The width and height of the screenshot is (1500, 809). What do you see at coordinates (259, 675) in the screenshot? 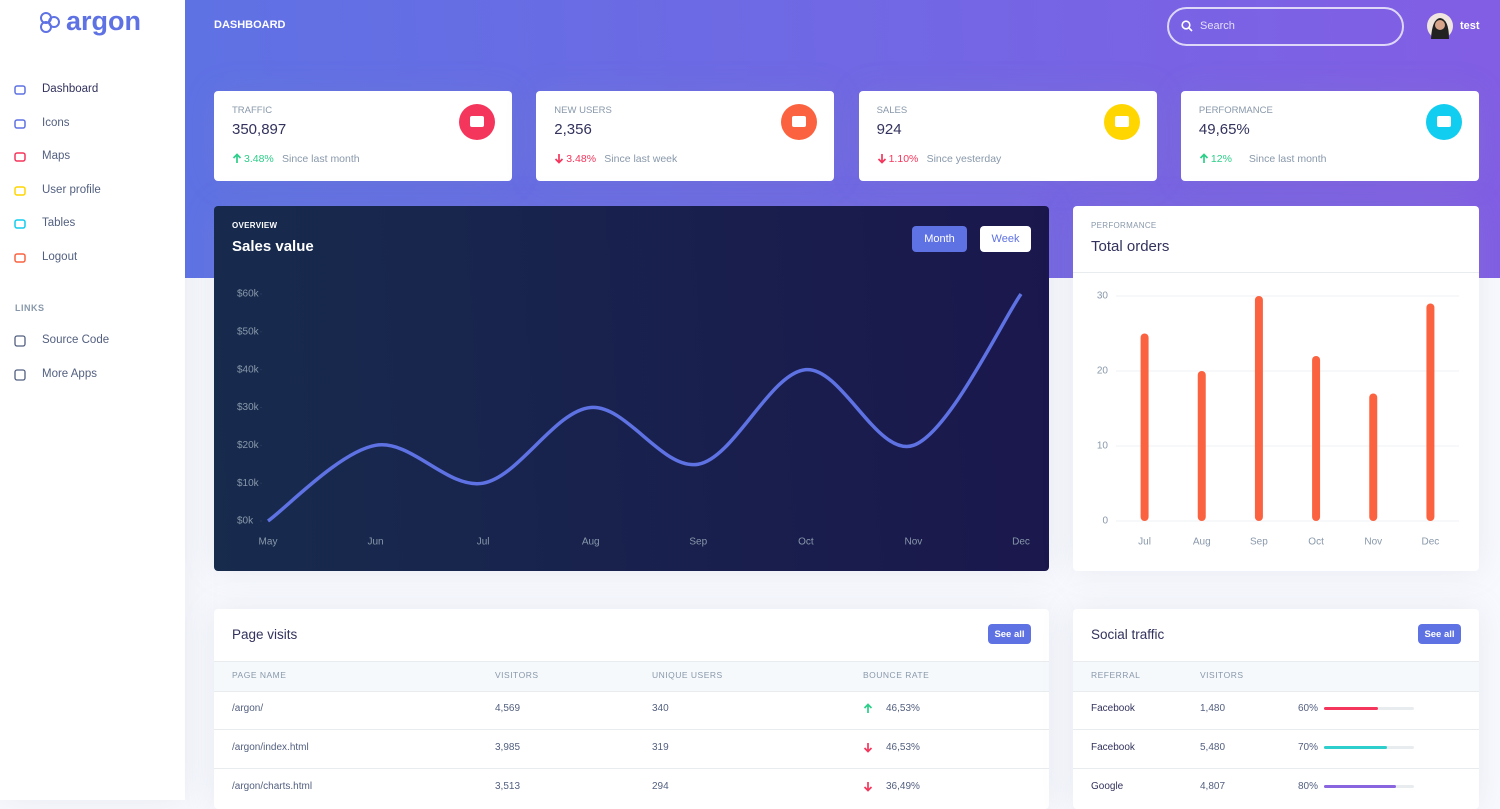
I see `column-header: PAGE NAME` at bounding box center [259, 675].